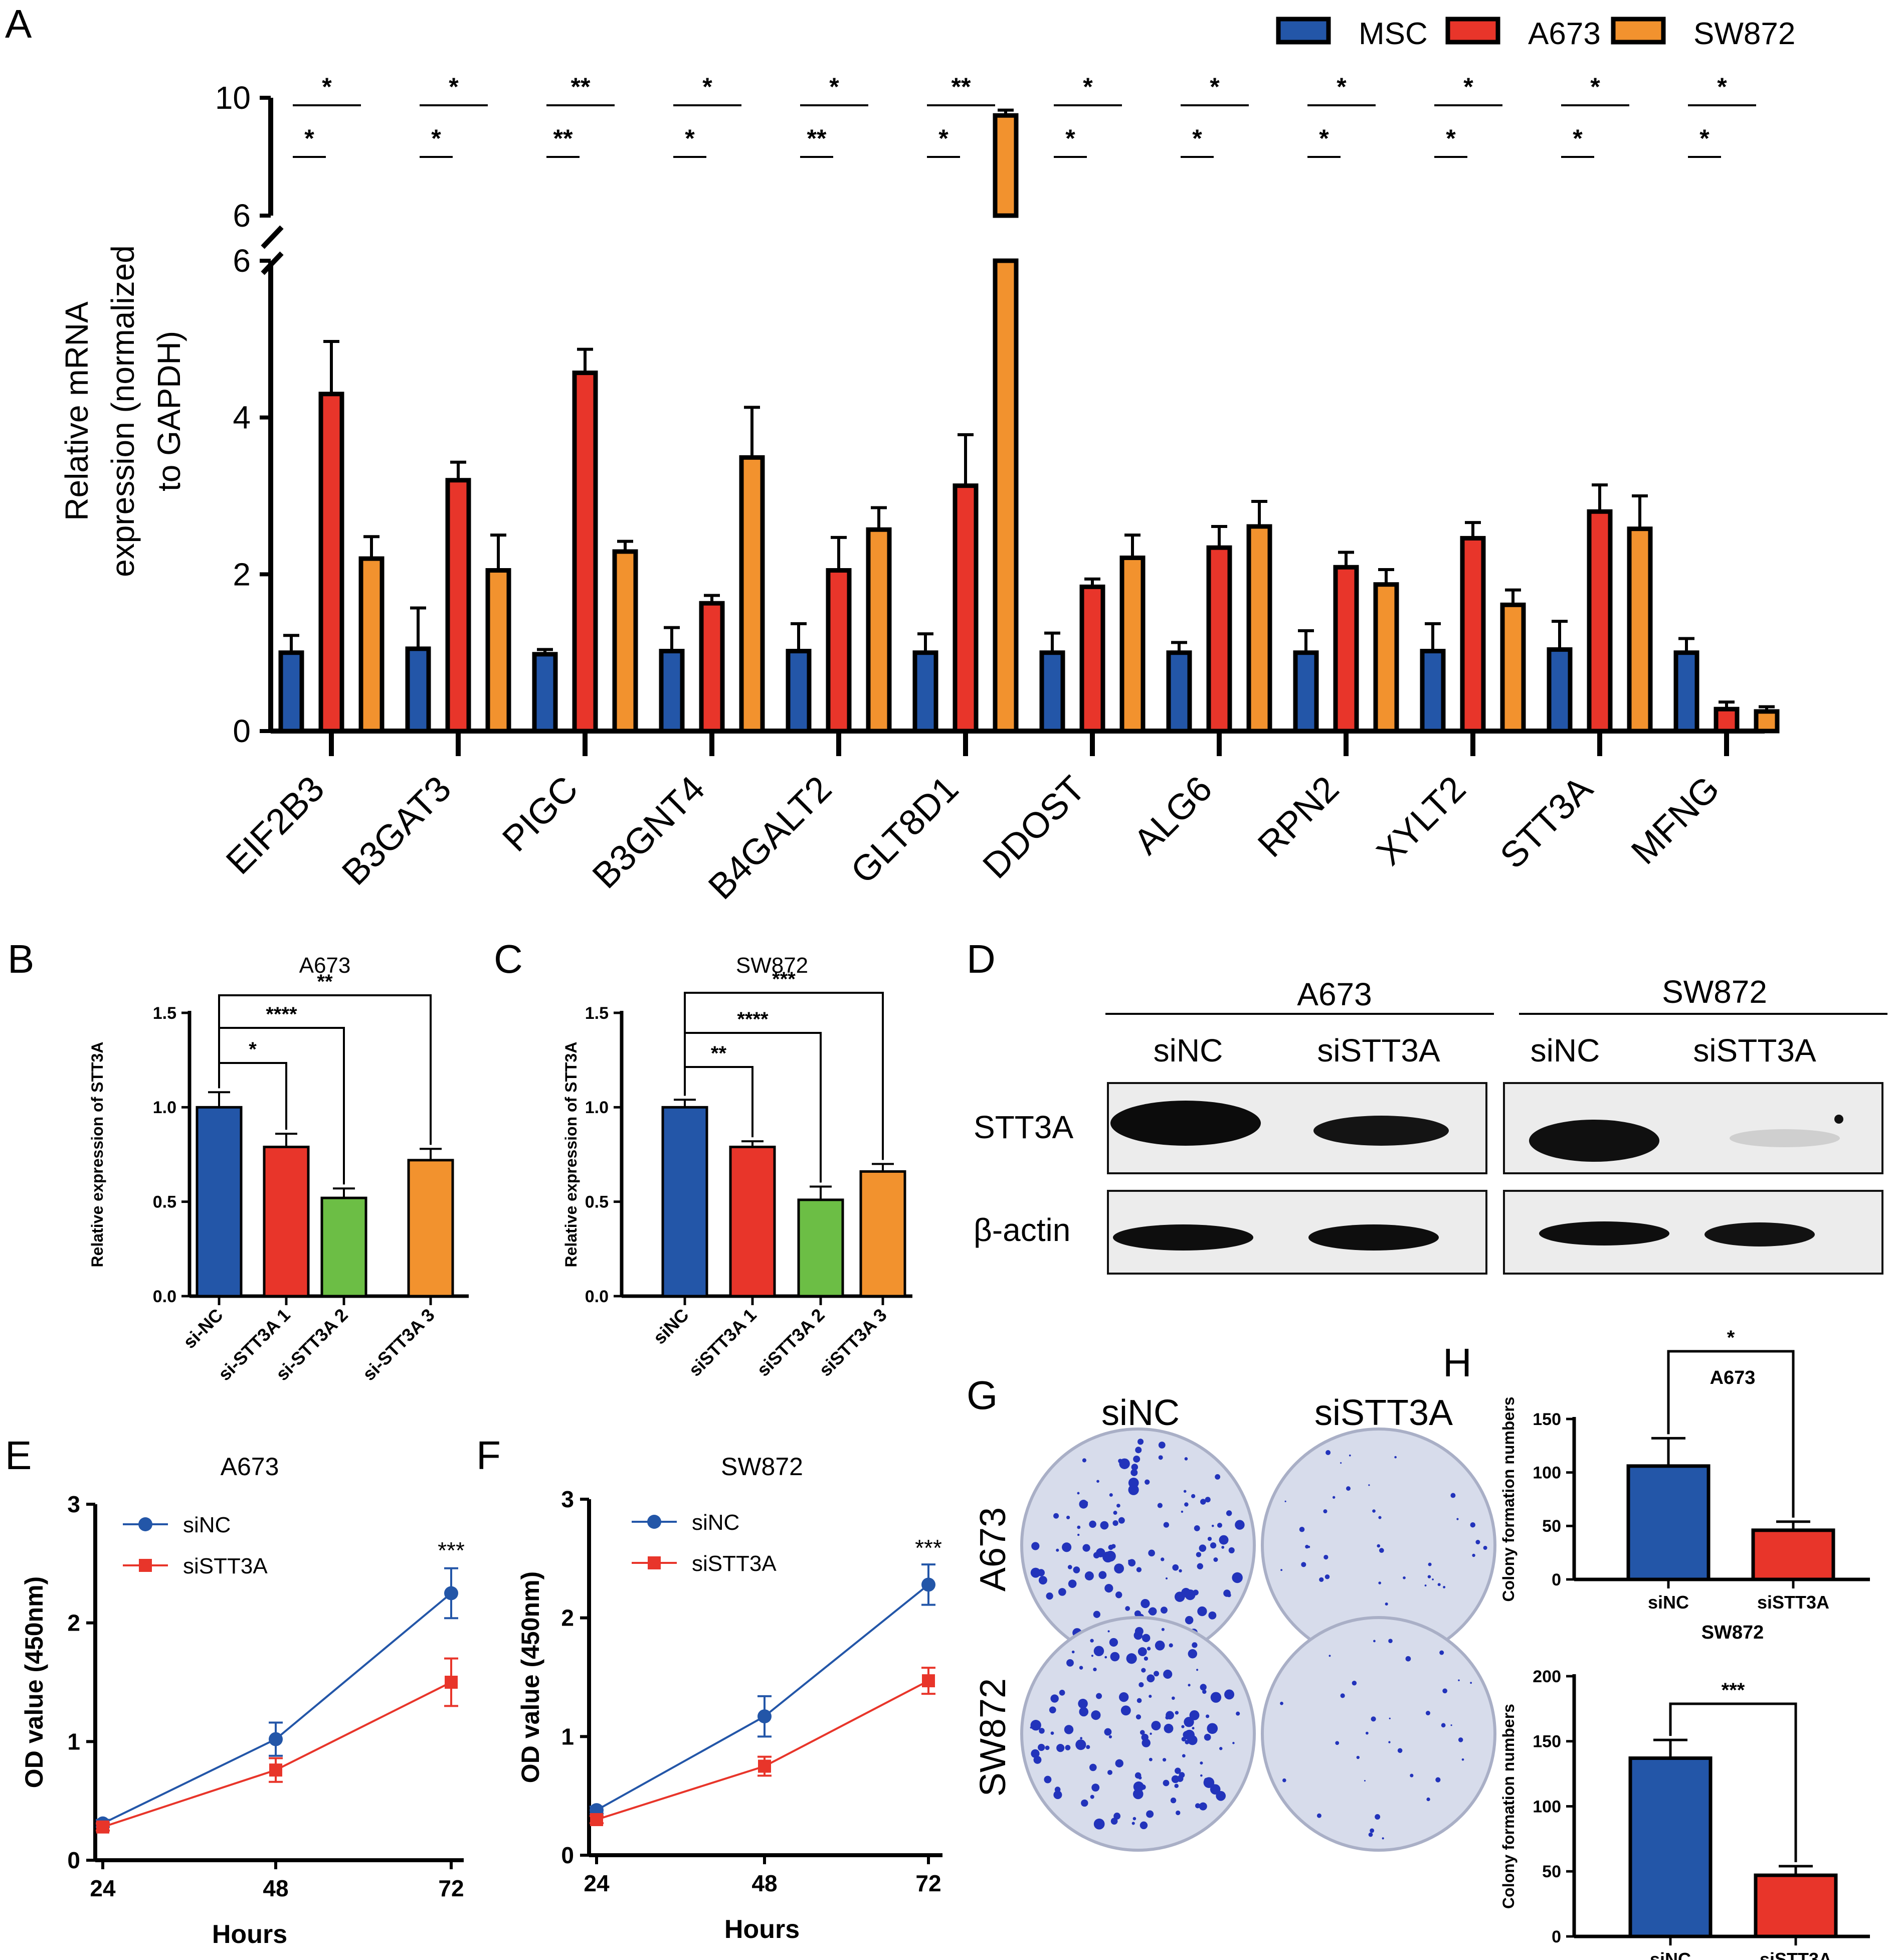 This screenshot has height=1960, width=1895. I want to click on blot-condition-label: siSTT3A, so click(1754, 1050).